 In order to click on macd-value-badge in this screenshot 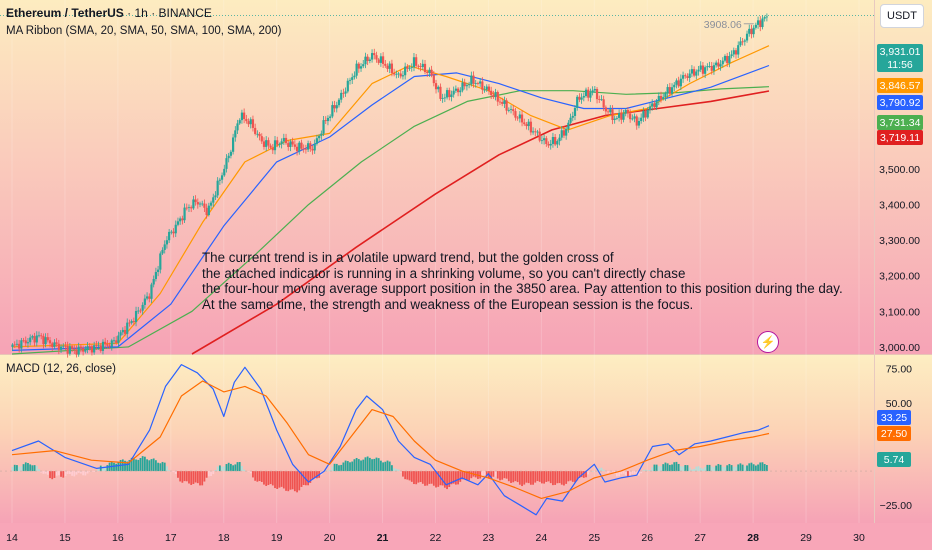, I will do `click(894, 417)`.